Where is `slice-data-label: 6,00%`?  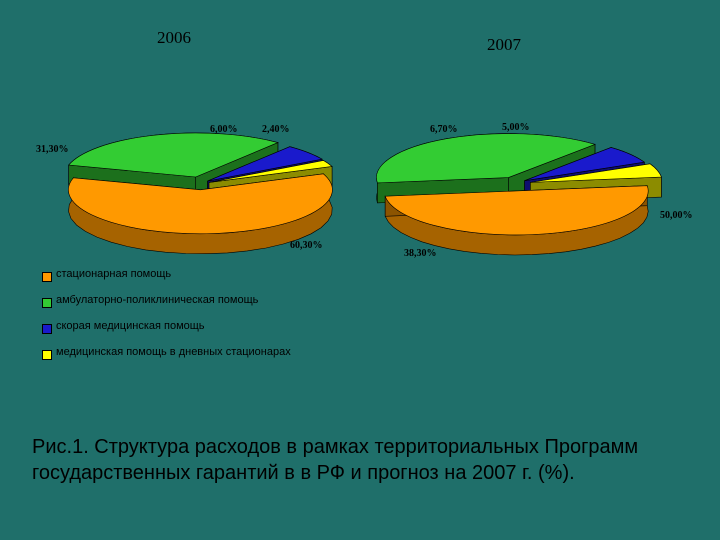
slice-data-label: 6,00% is located at coordinates (224, 129).